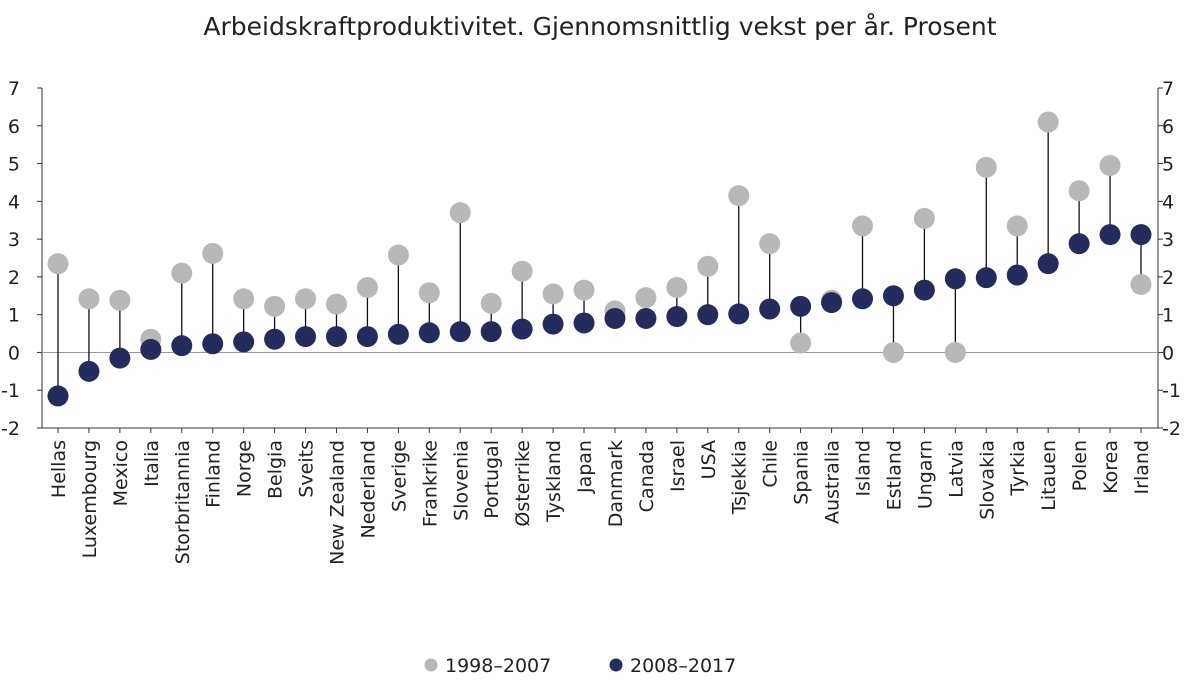  Describe the element at coordinates (1168, 353) in the screenshot. I see `y-tick-label-right: 0` at that location.